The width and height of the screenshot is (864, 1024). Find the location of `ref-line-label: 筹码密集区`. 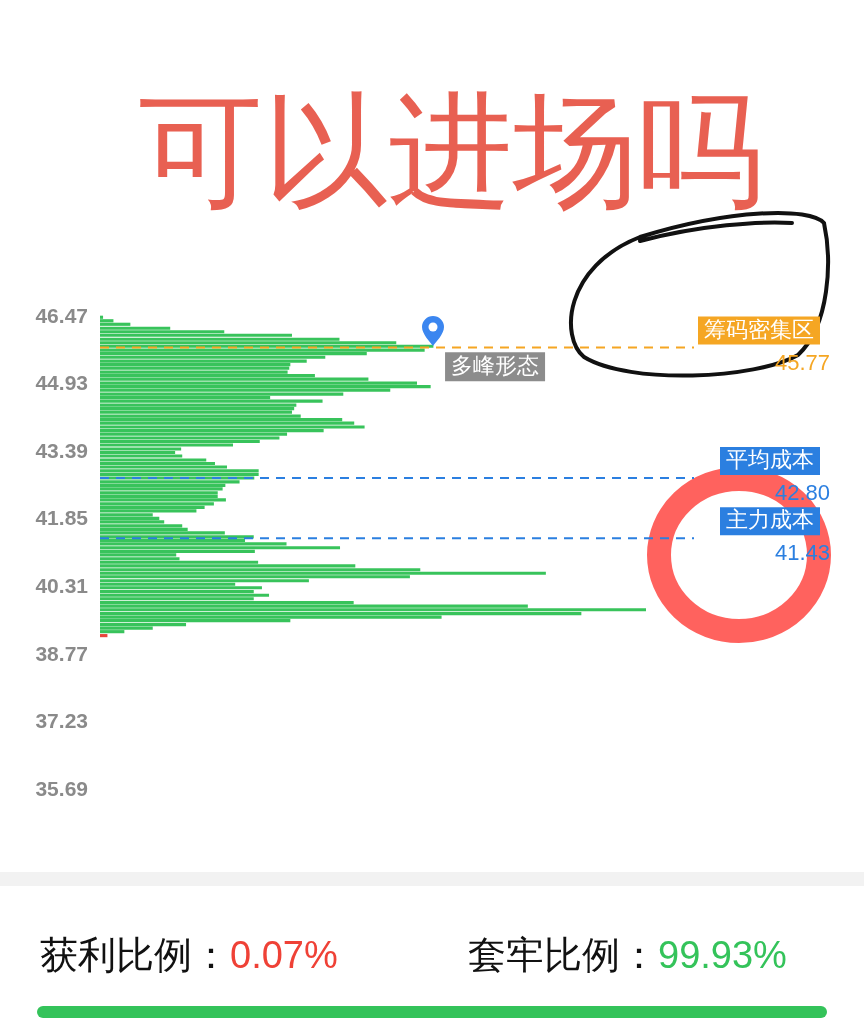

ref-line-label: 筹码密集区 is located at coordinates (759, 329).